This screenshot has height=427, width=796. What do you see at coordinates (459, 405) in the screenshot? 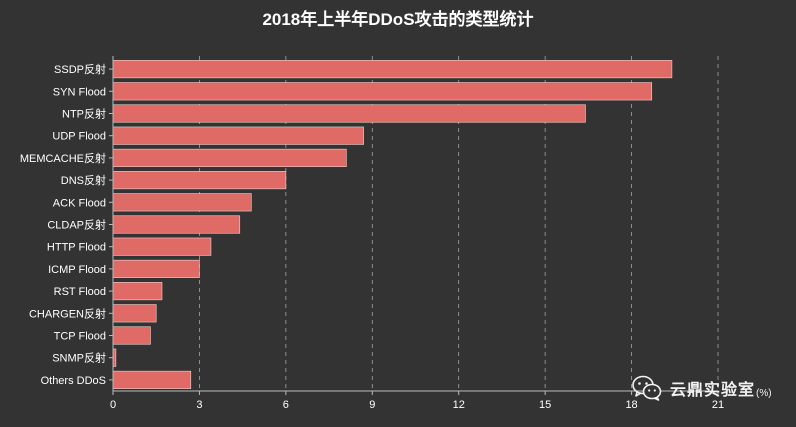
I see `x-tick-label: 12` at bounding box center [459, 405].